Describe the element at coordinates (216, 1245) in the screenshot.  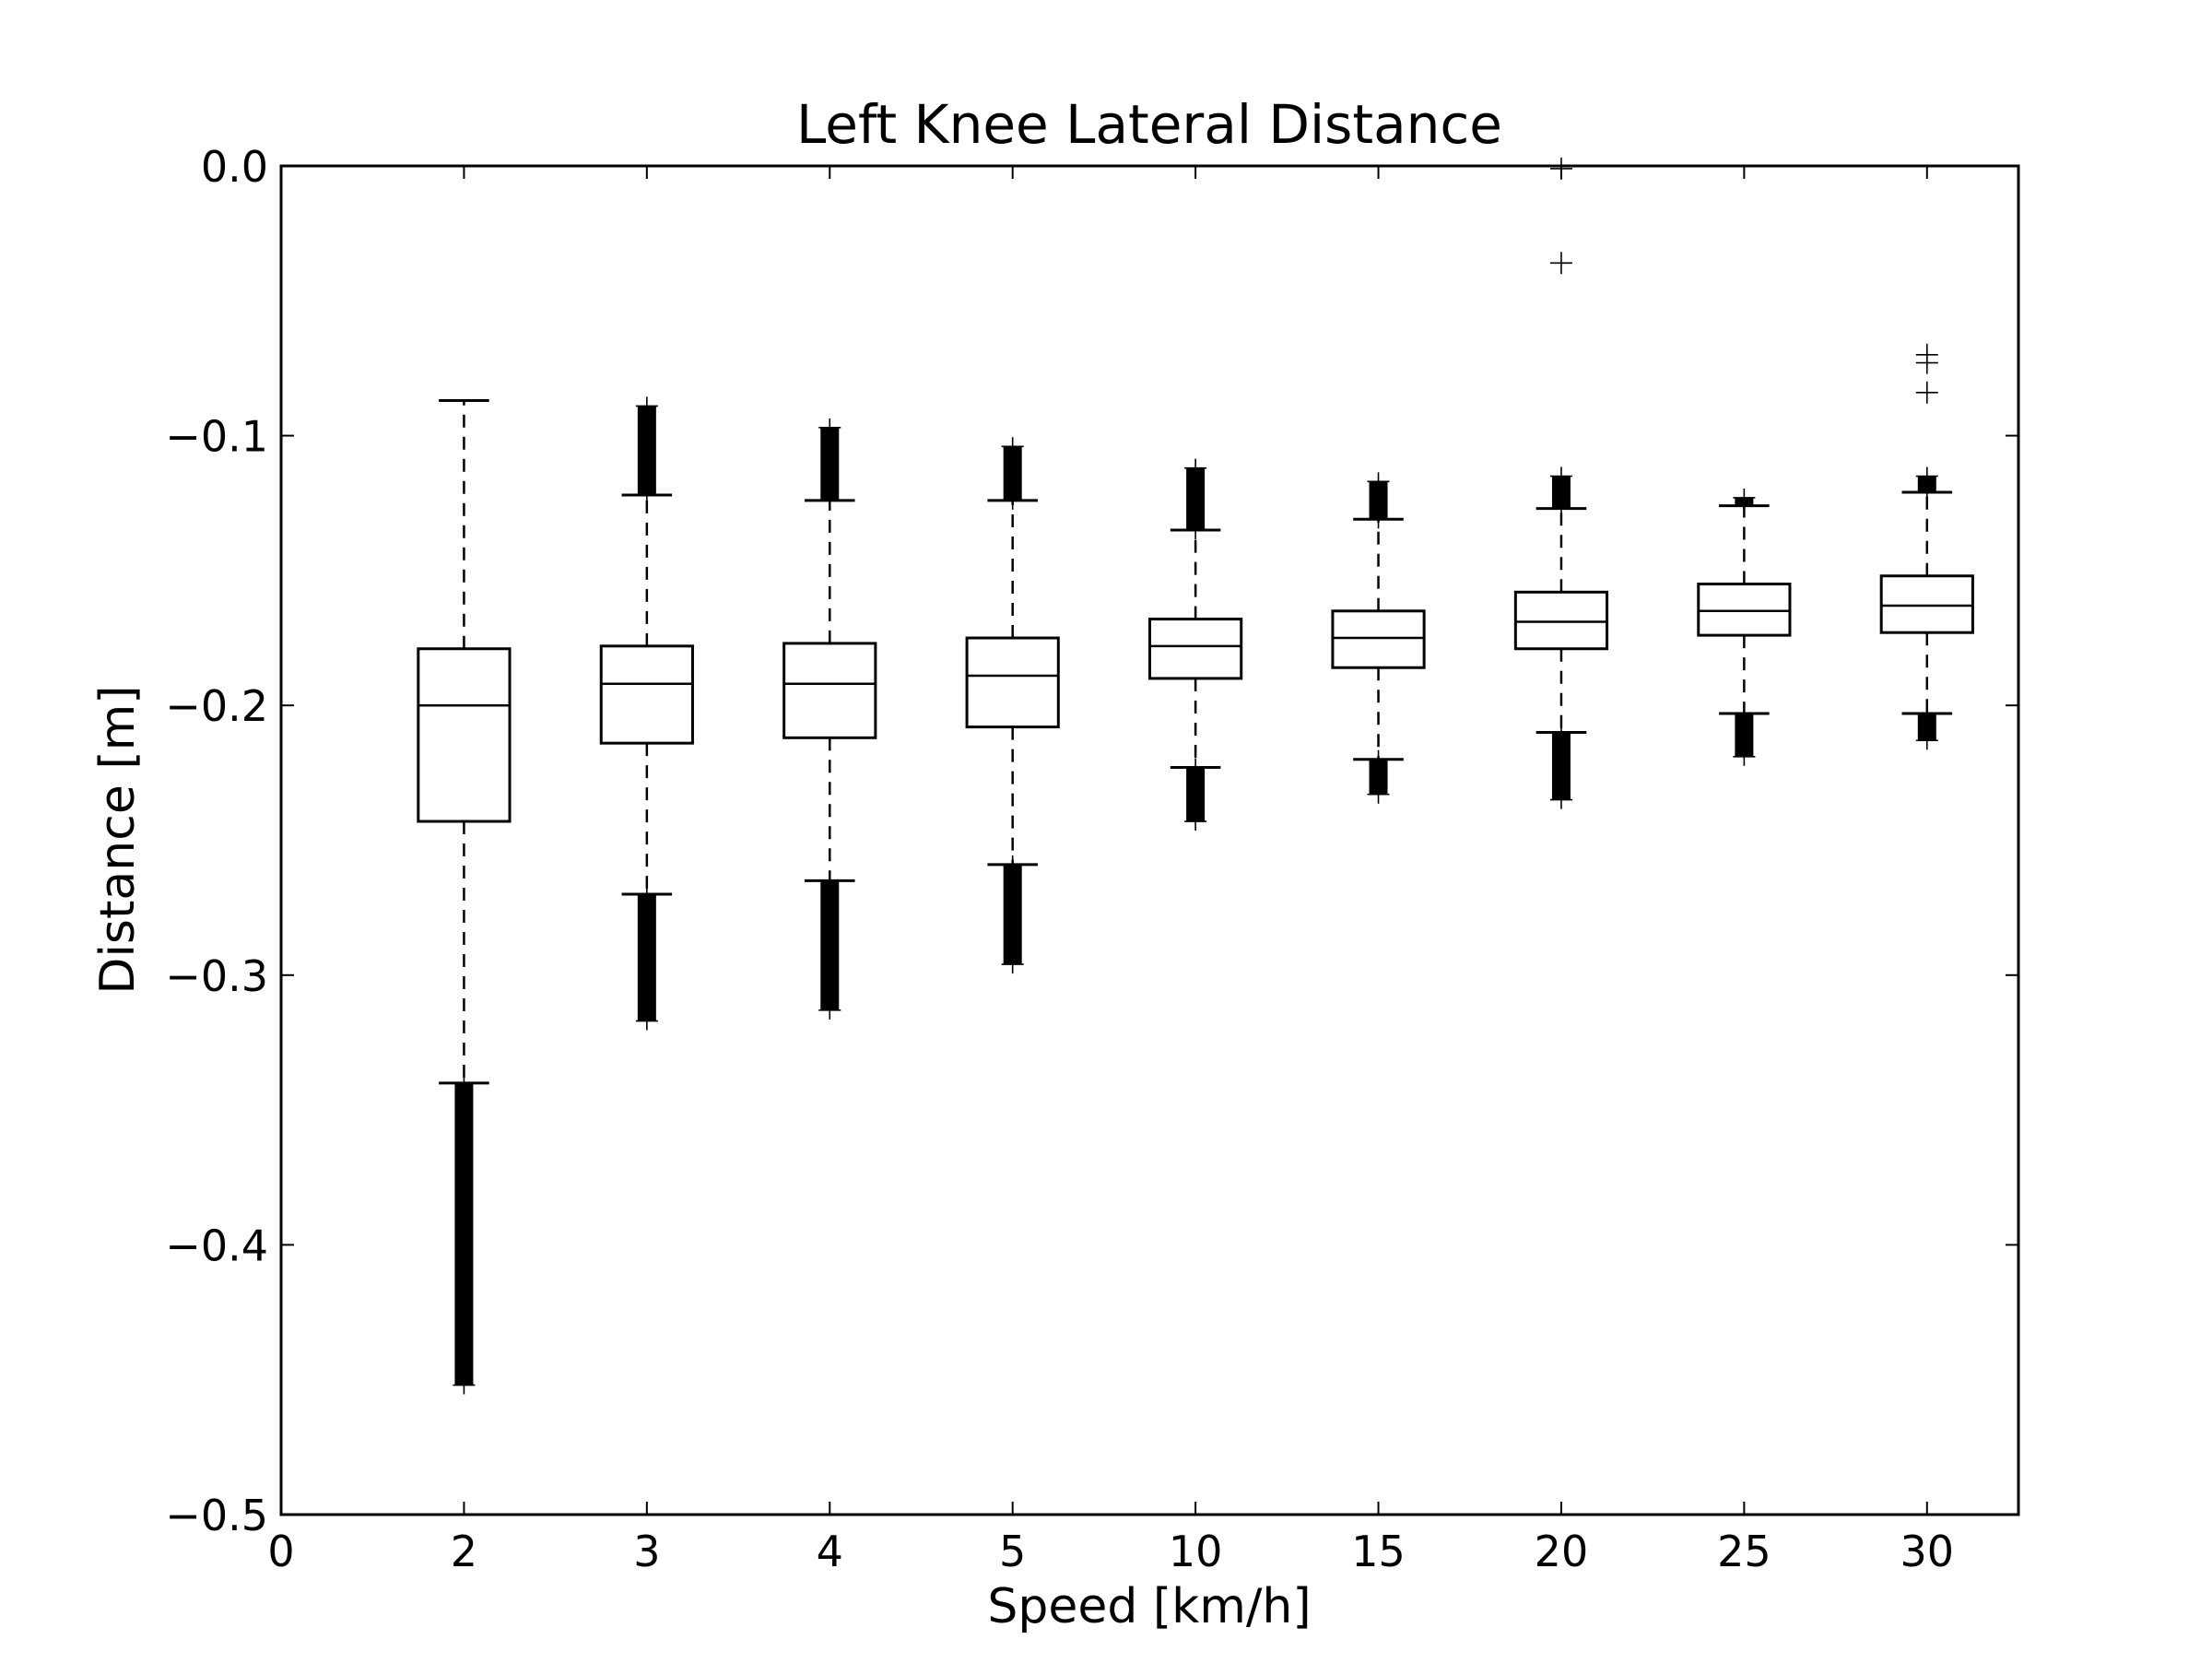
I see `y-tick-label: −0.4` at that location.